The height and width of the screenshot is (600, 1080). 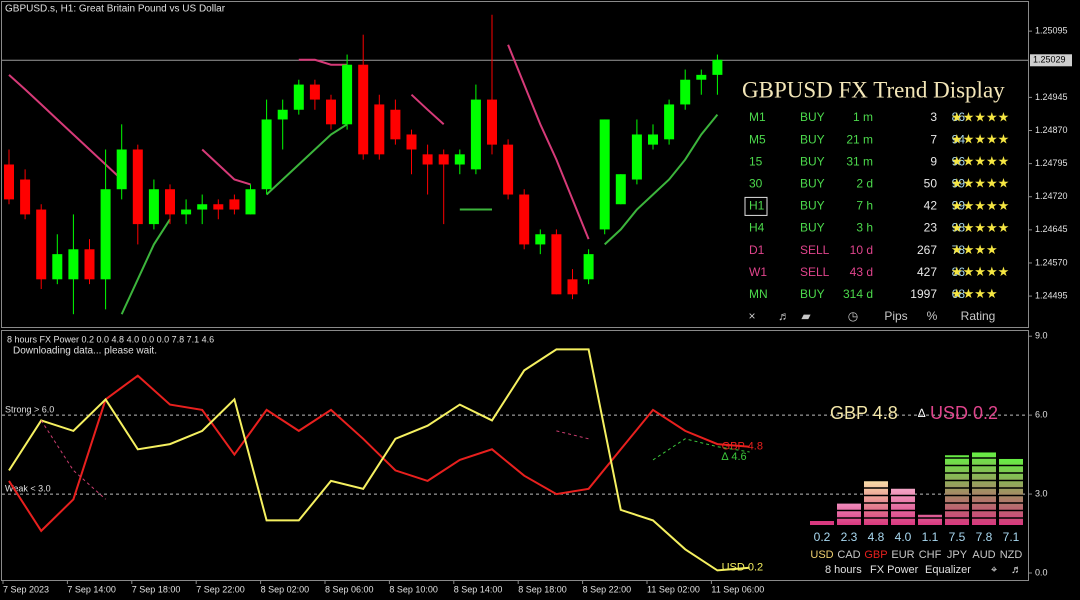 What do you see at coordinates (758, 294) in the screenshot?
I see `timeframe: MN` at bounding box center [758, 294].